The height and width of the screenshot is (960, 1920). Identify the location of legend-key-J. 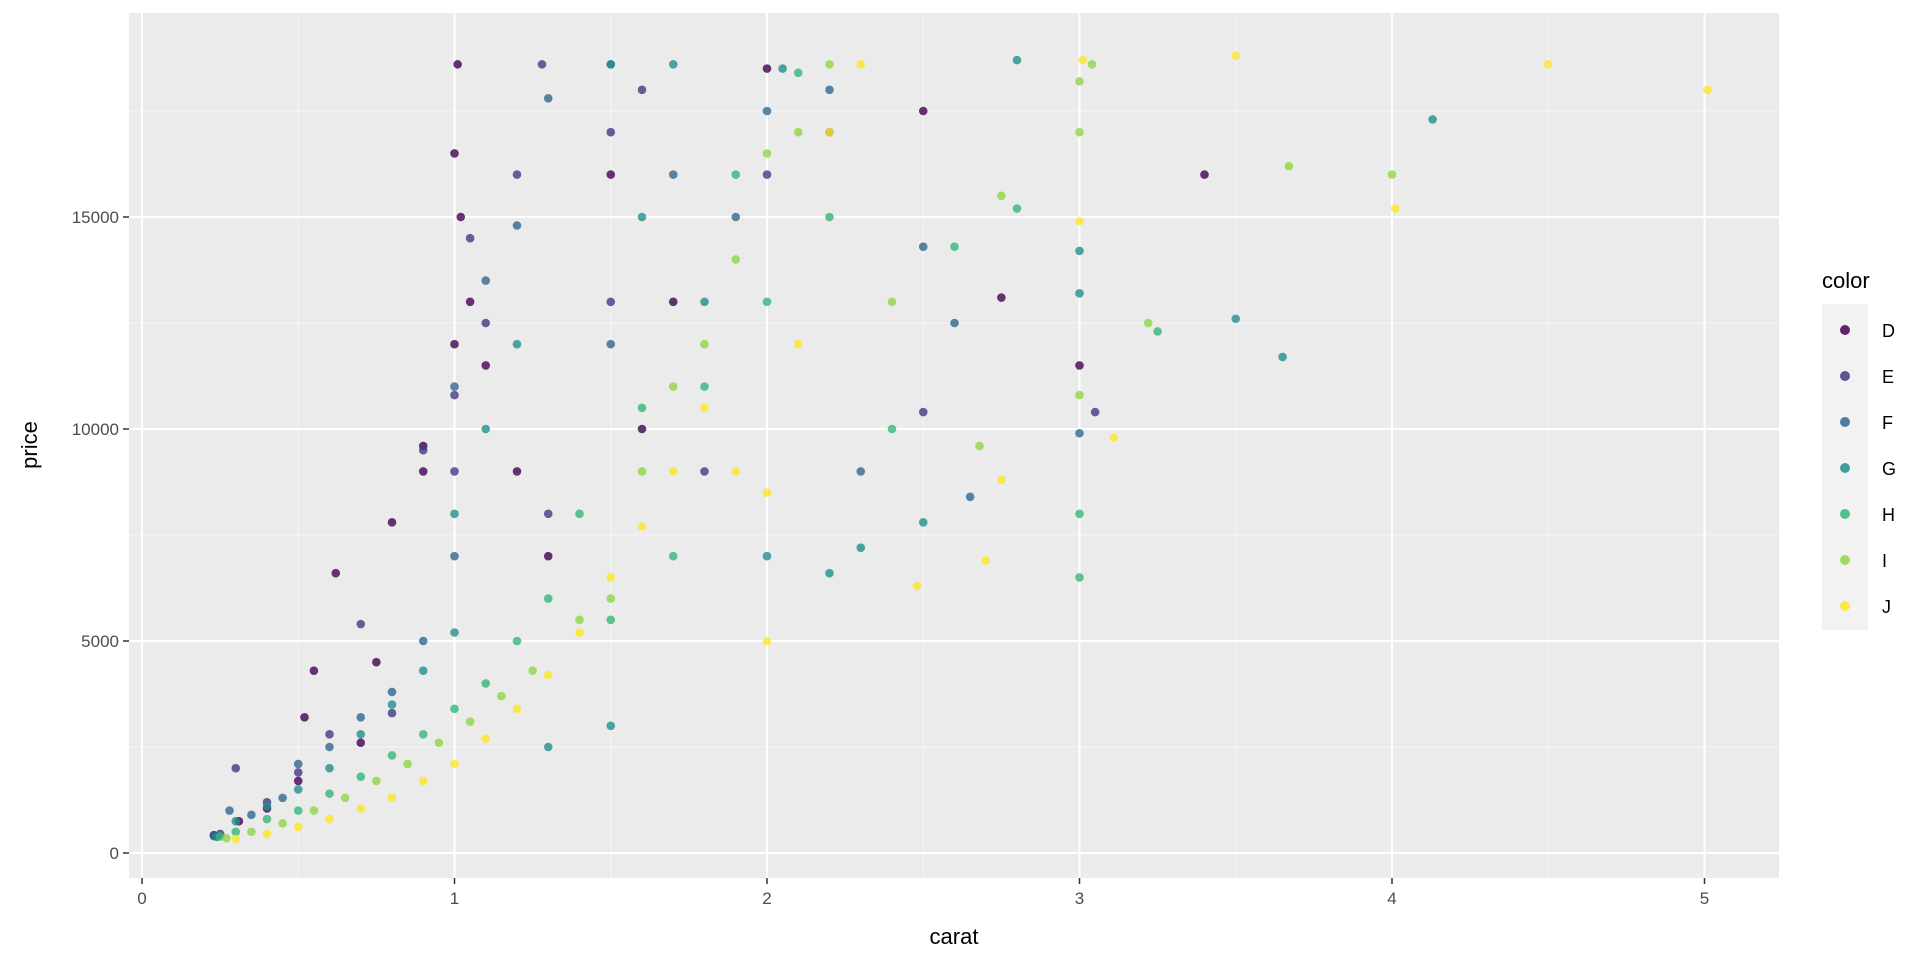
(1845, 606).